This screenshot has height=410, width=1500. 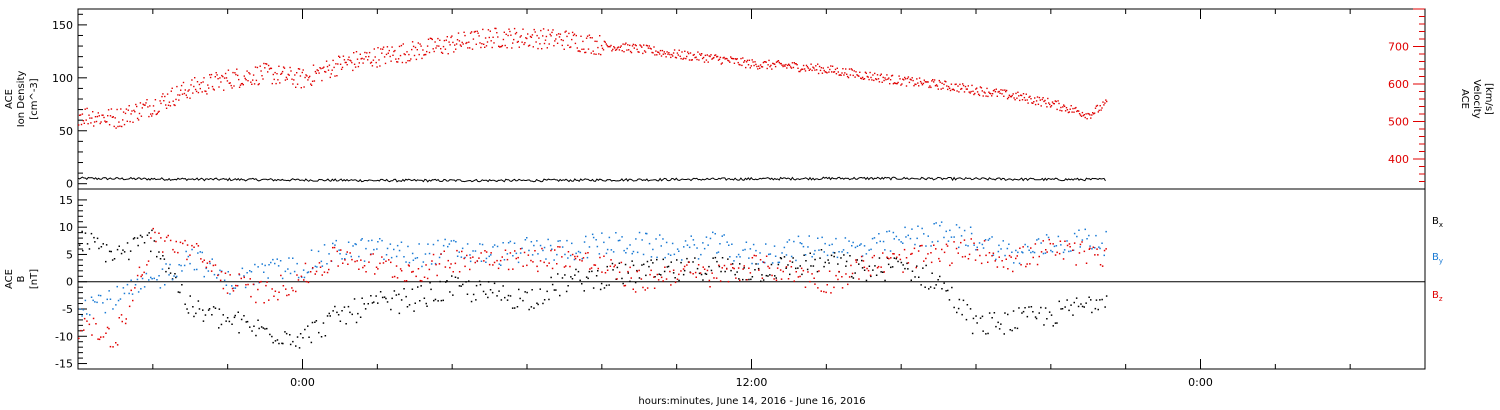 I want to click on bottom-left-tick-label: 0, so click(x=69, y=282).